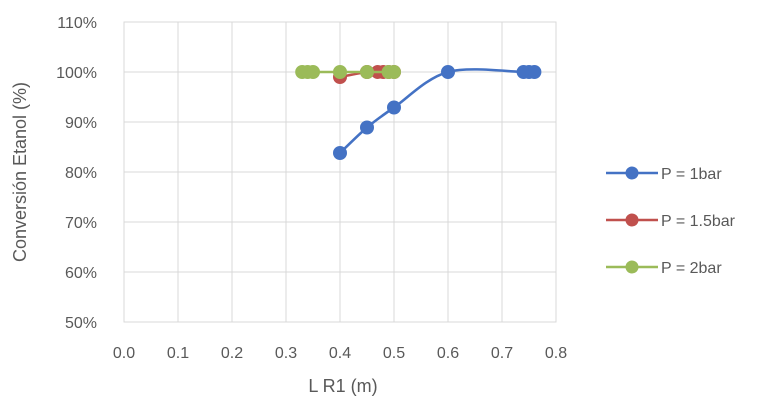  I want to click on x-tick-label: 0.3, so click(286, 353).